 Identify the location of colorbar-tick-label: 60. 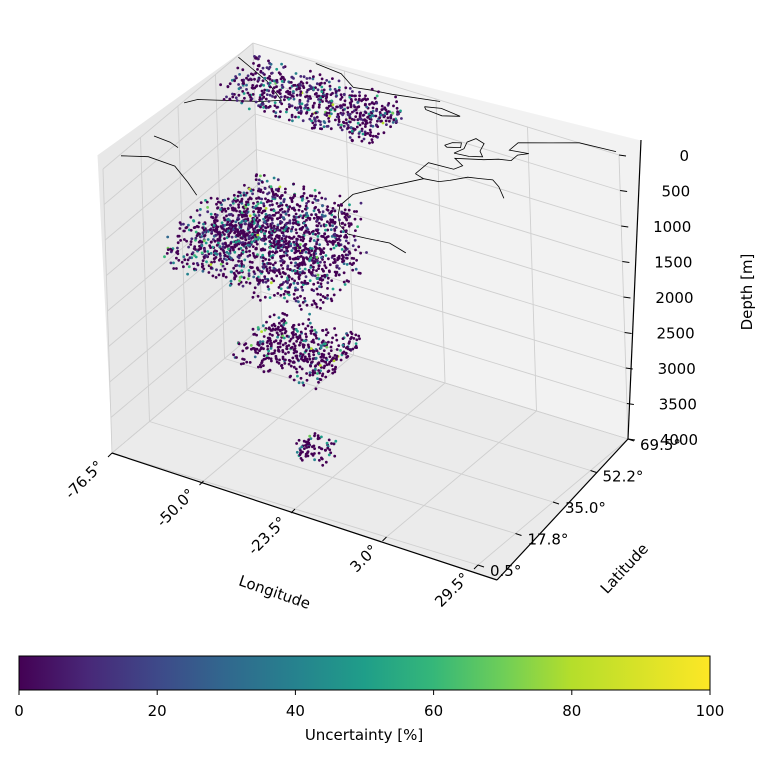
(433, 711).